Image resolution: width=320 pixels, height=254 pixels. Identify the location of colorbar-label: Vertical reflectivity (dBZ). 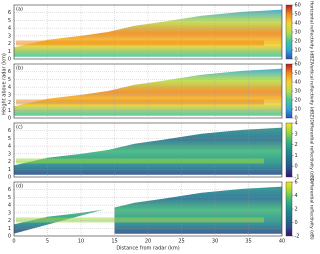
(312, 91).